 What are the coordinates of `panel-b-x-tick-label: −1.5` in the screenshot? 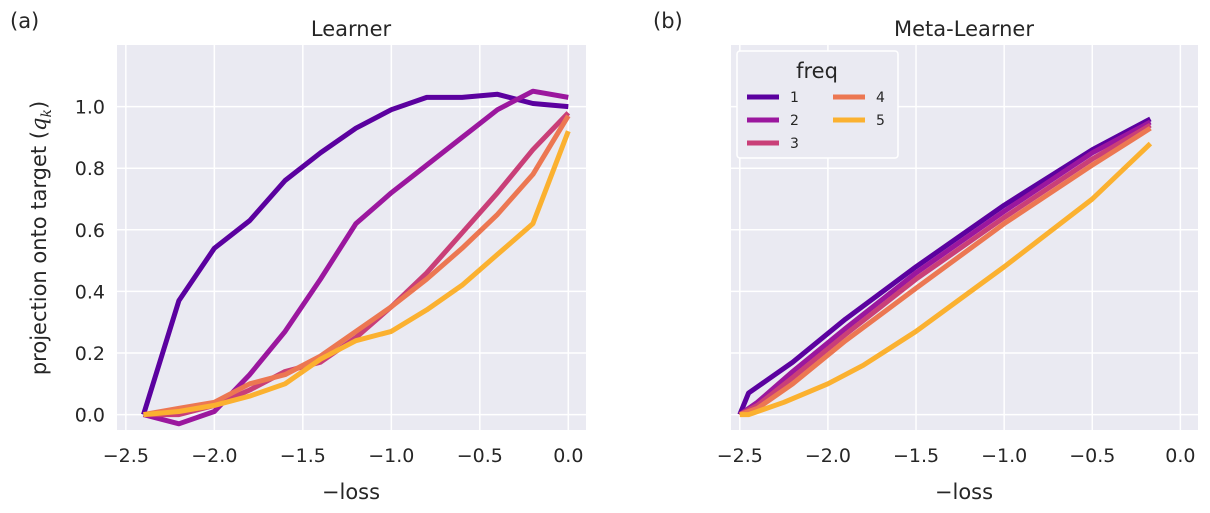 It's located at (916, 456).